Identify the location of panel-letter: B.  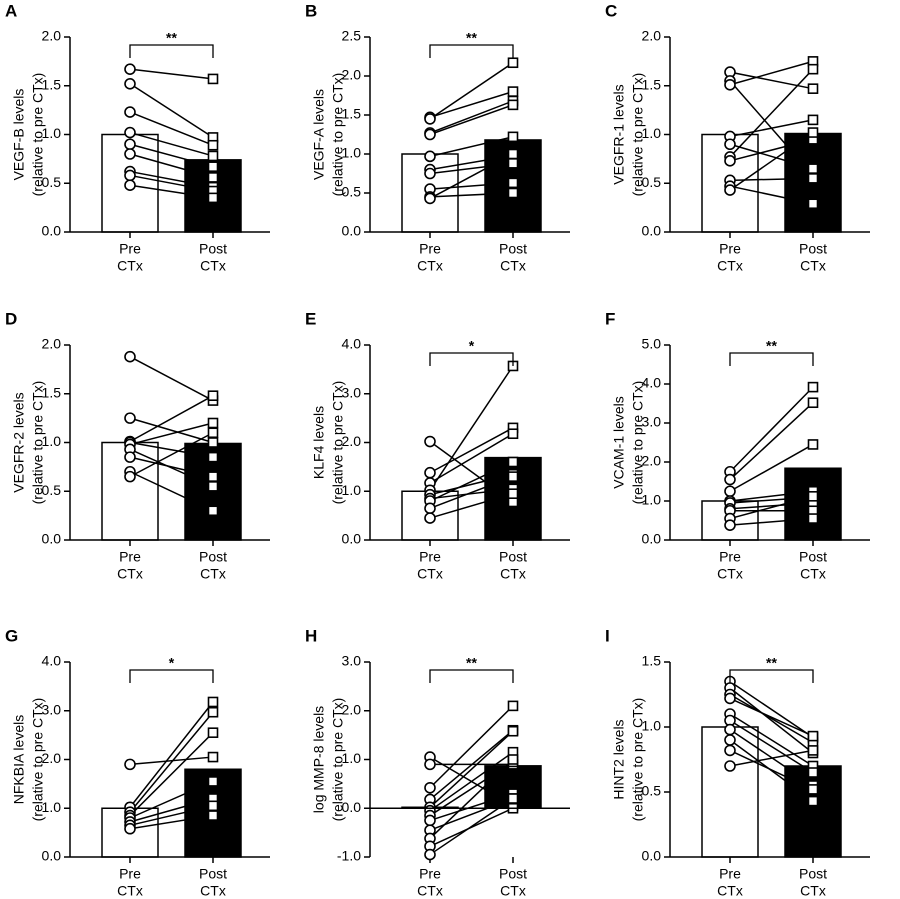
(311, 10).